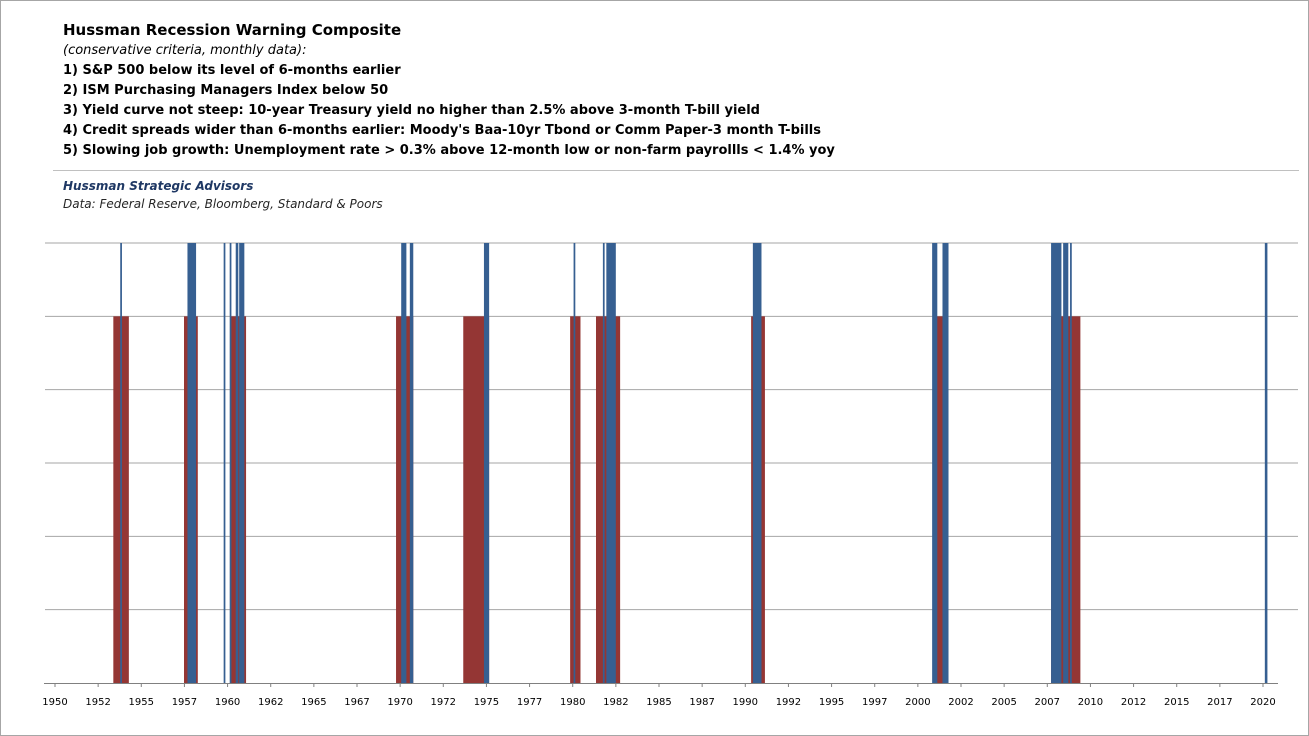  Describe the element at coordinates (572, 702) in the screenshot. I see `x-tick-label: 1980` at that location.